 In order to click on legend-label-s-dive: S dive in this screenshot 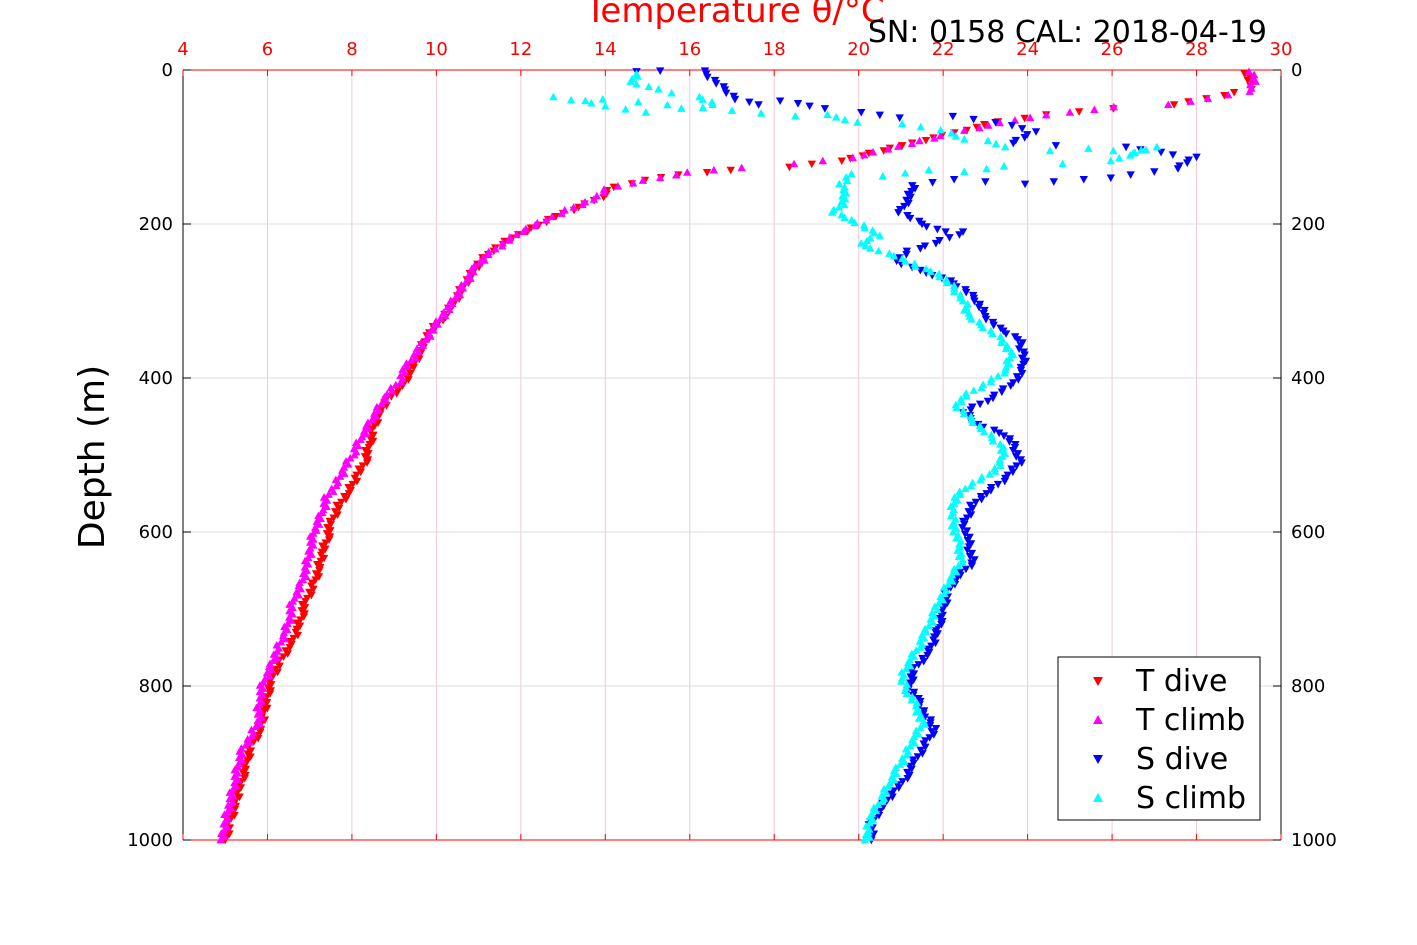, I will do `click(1182, 759)`.